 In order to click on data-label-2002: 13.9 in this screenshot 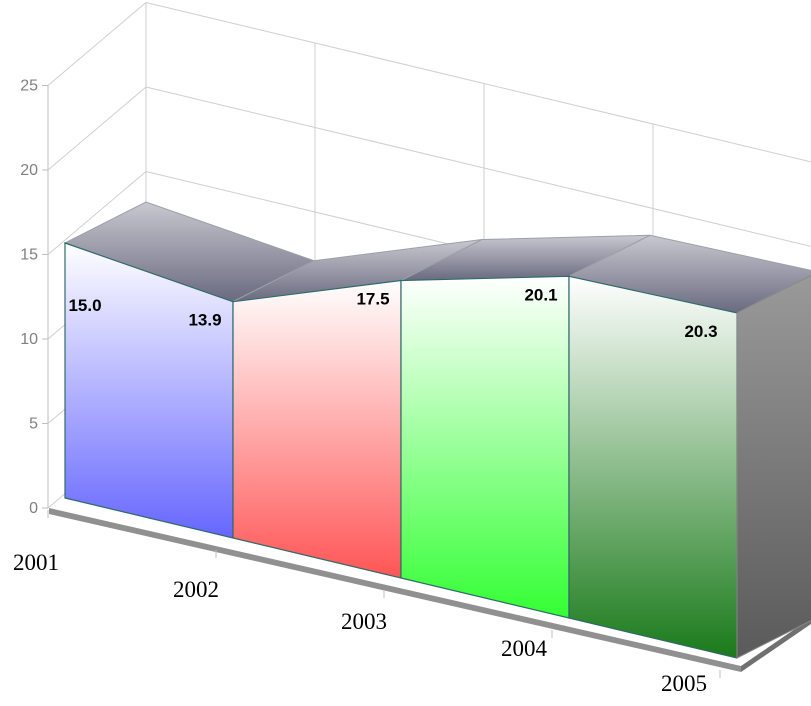, I will do `click(204, 320)`.